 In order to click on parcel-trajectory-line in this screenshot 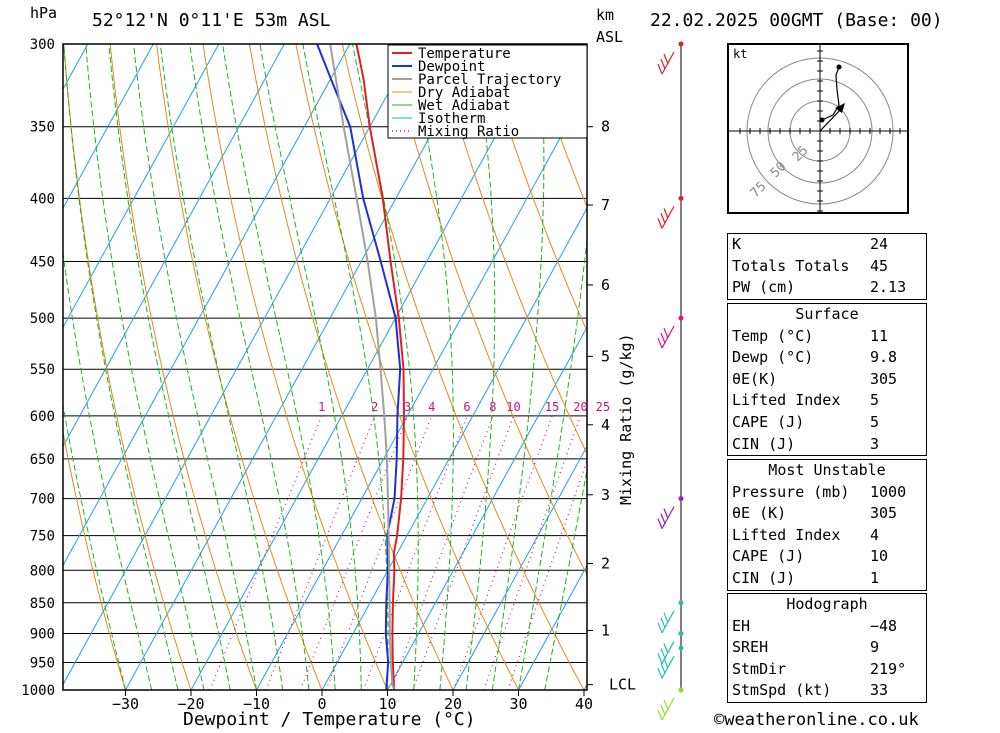, I will do `click(362, 367)`.